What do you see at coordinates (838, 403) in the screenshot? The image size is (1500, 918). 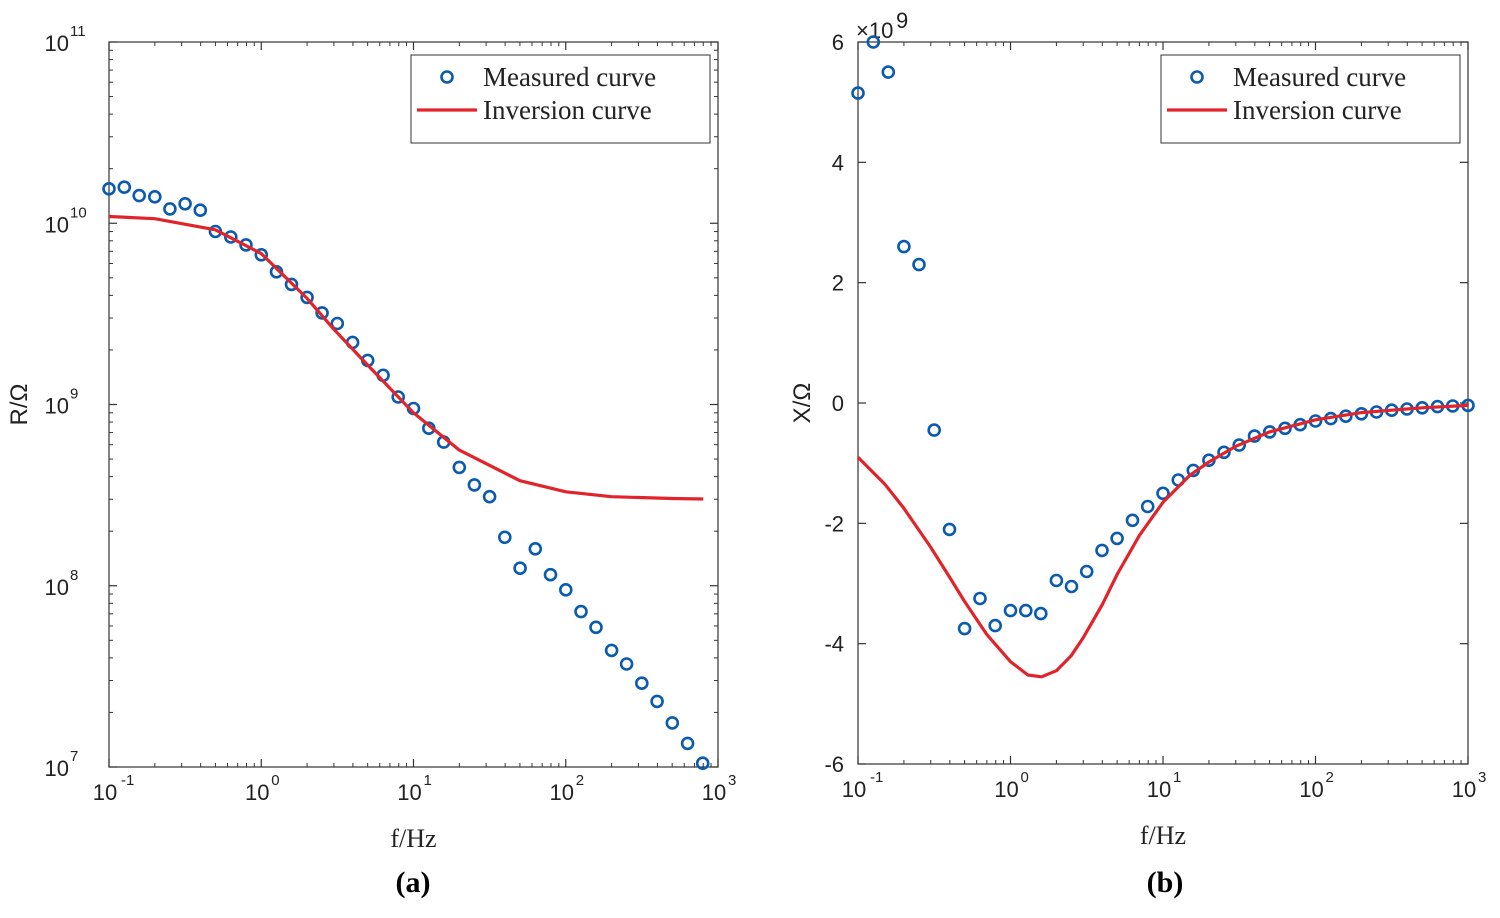 I see `y-tick-label: 0` at bounding box center [838, 403].